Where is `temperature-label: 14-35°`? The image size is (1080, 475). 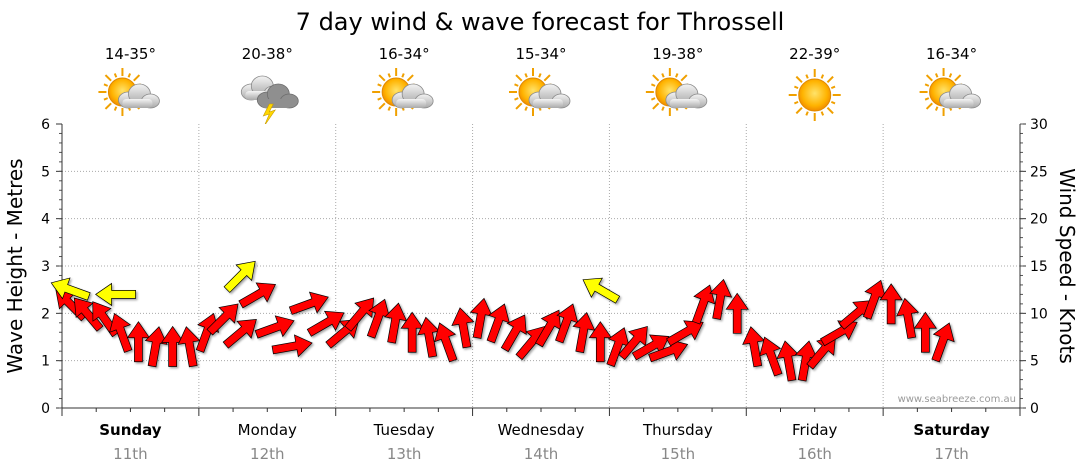 temperature-label: 14-35° is located at coordinates (130, 54).